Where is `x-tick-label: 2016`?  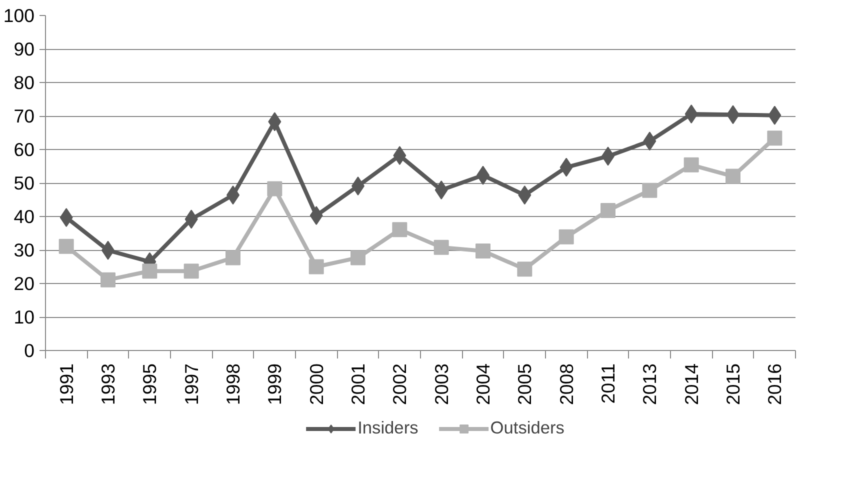 x-tick-label: 2016 is located at coordinates (775, 384).